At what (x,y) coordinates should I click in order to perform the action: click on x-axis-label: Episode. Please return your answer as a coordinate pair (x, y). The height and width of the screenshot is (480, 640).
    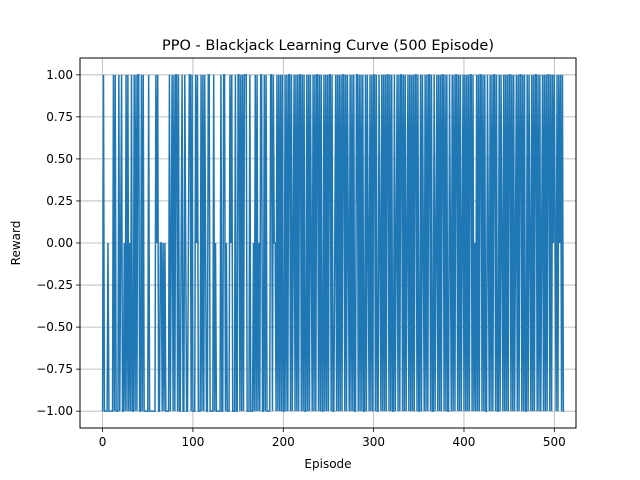
    Looking at the image, I should click on (327, 464).